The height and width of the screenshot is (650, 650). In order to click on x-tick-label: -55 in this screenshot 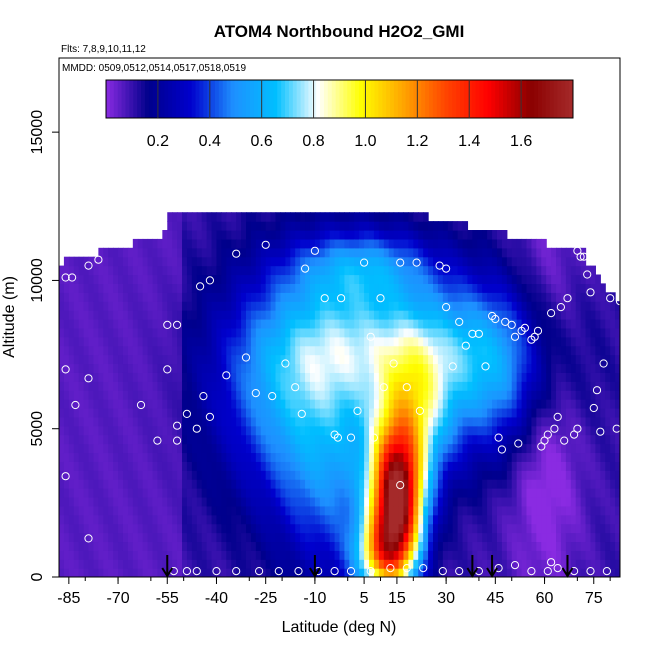, I will do `click(167, 598)`.